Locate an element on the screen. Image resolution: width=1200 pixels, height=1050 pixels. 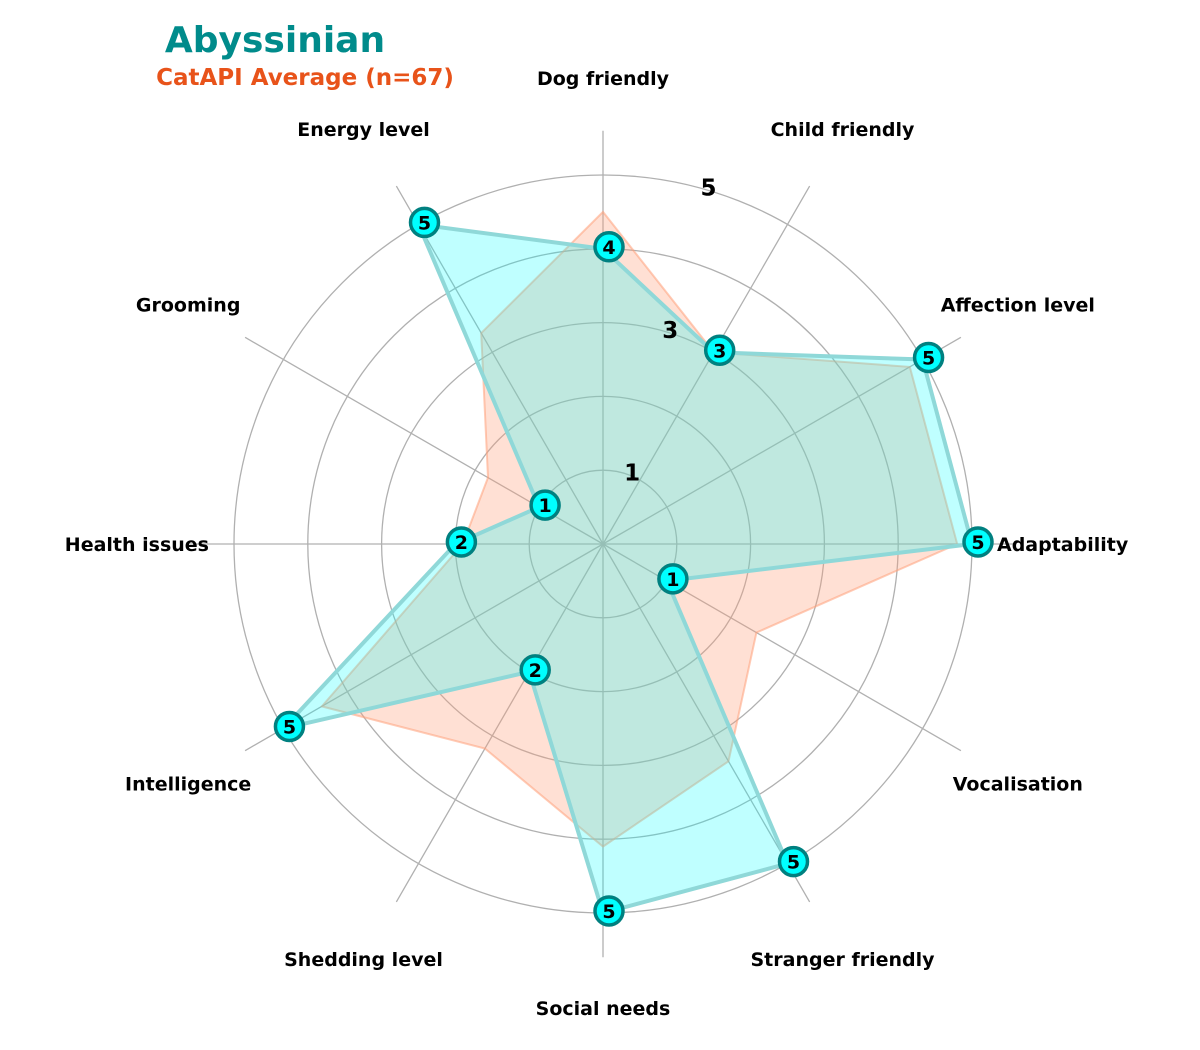
radial-tick-labels: 1 3 5 is located at coordinates (670, 331).